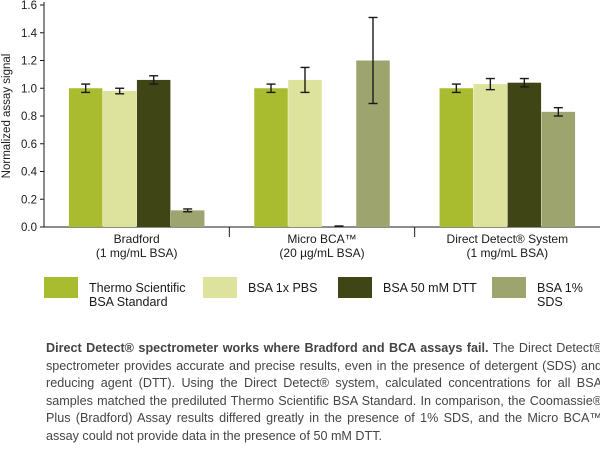 The height and width of the screenshot is (450, 600). What do you see at coordinates (508, 239) in the screenshot?
I see `group-label: Direct Detect® System` at bounding box center [508, 239].